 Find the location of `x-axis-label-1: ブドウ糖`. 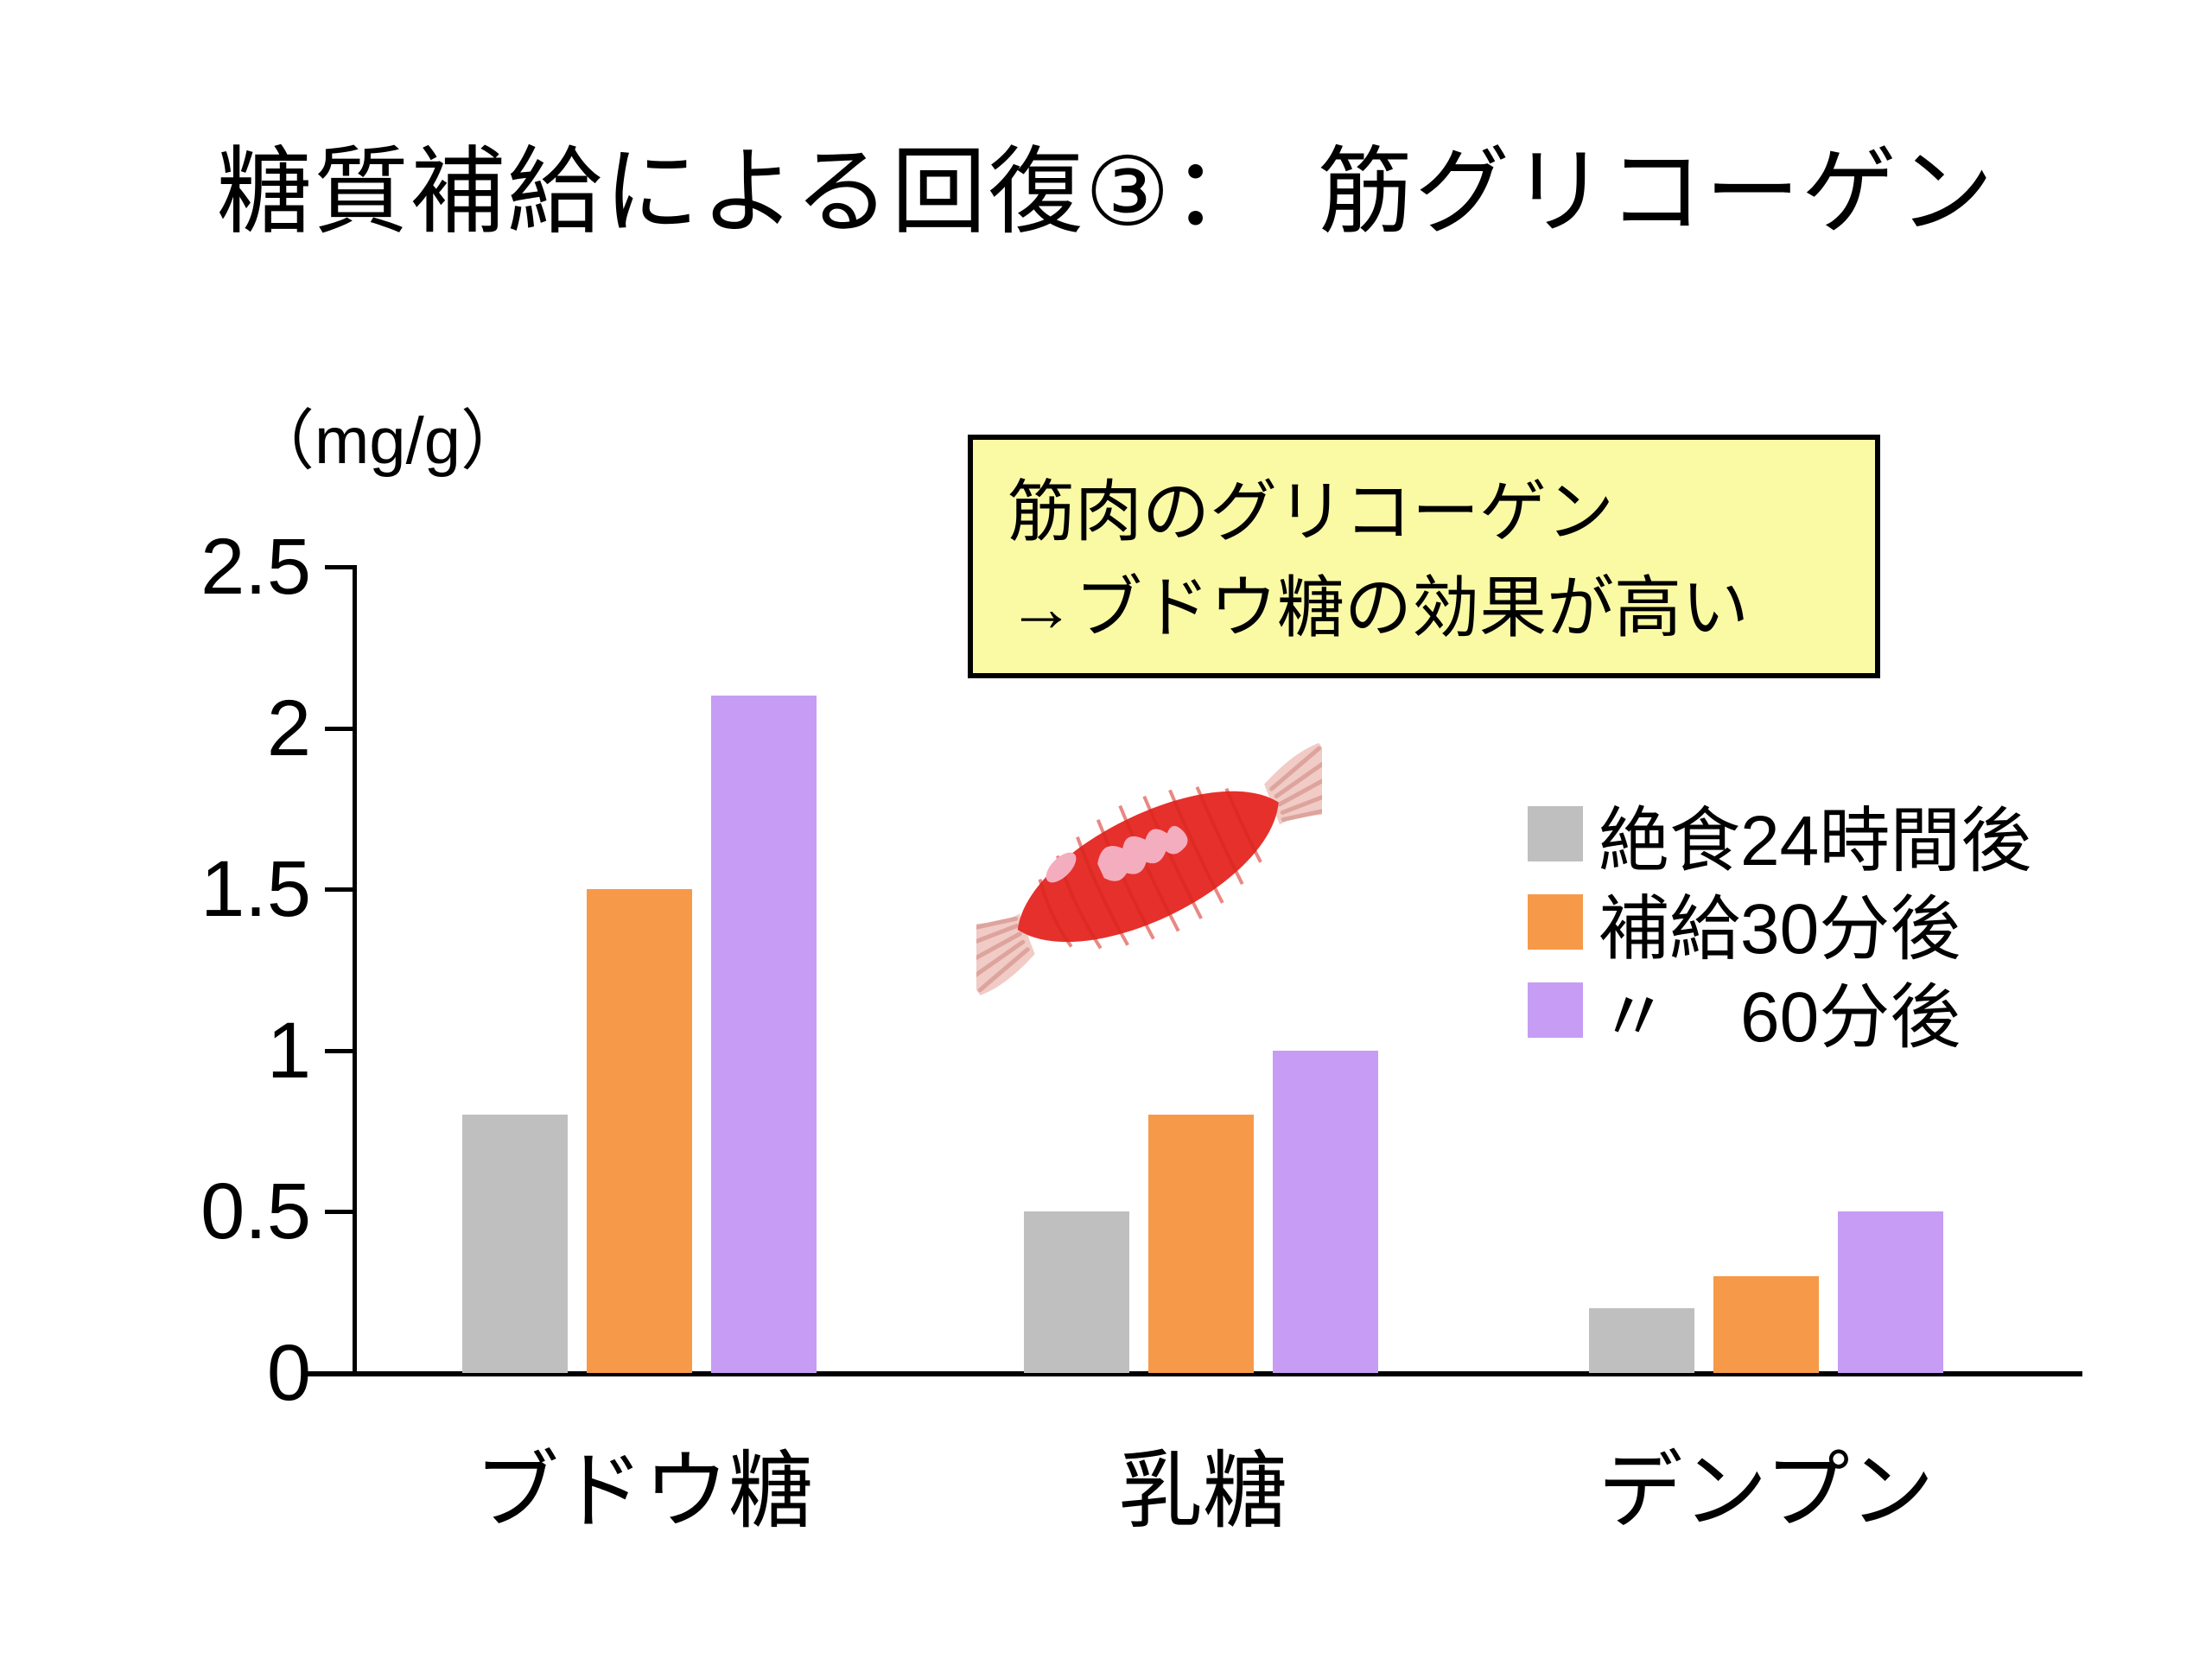

x-axis-label-1: ブドウ糖 is located at coordinates (643, 1490).